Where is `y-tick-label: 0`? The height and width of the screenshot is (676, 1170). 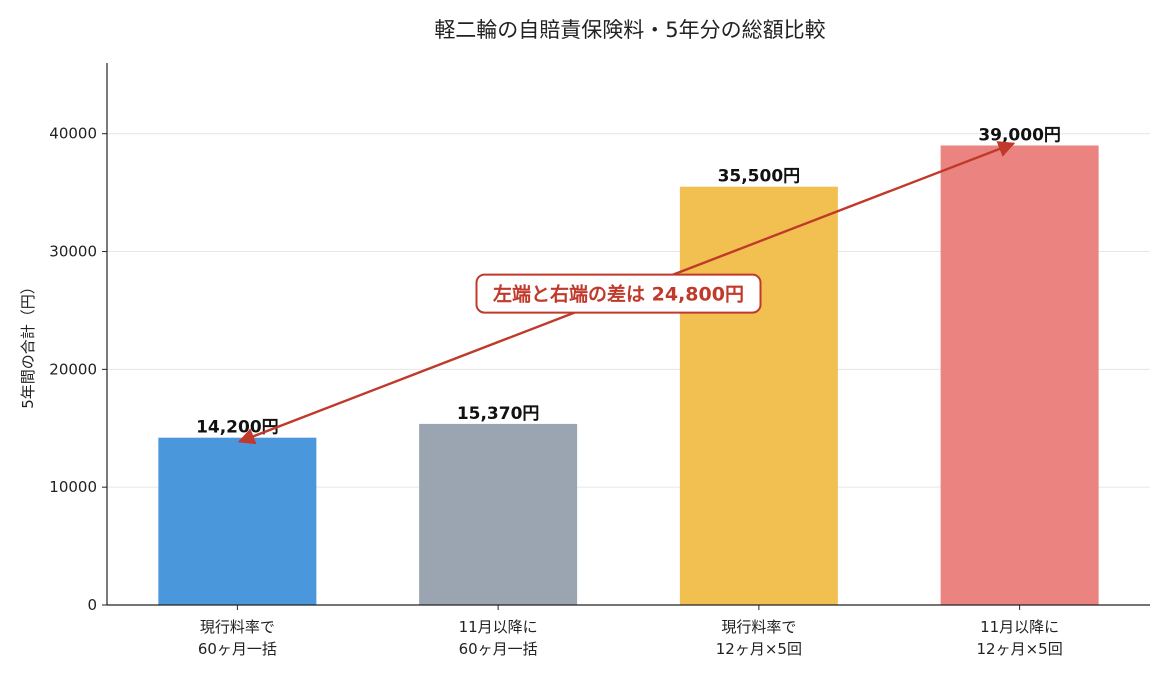
y-tick-label: 0 is located at coordinates (92, 605).